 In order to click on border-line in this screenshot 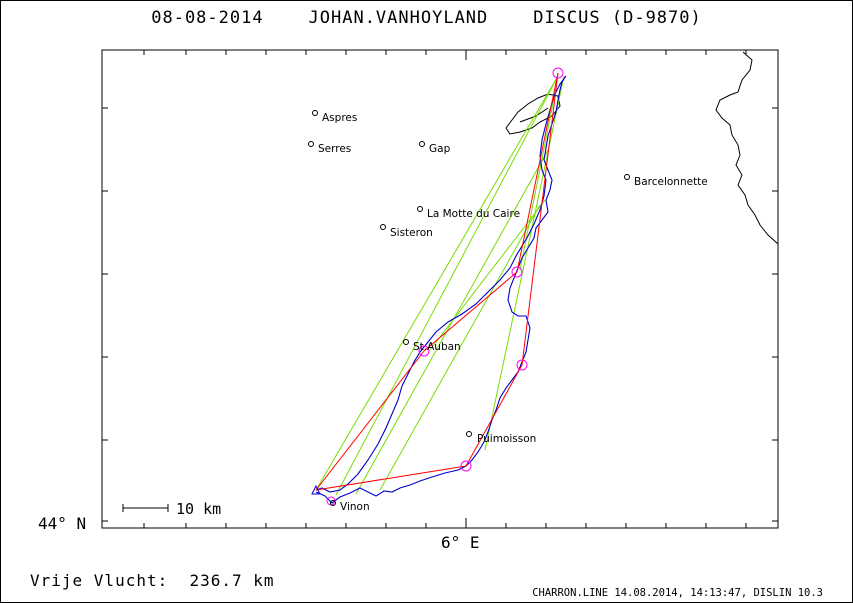, I will do `click(747, 148)`.